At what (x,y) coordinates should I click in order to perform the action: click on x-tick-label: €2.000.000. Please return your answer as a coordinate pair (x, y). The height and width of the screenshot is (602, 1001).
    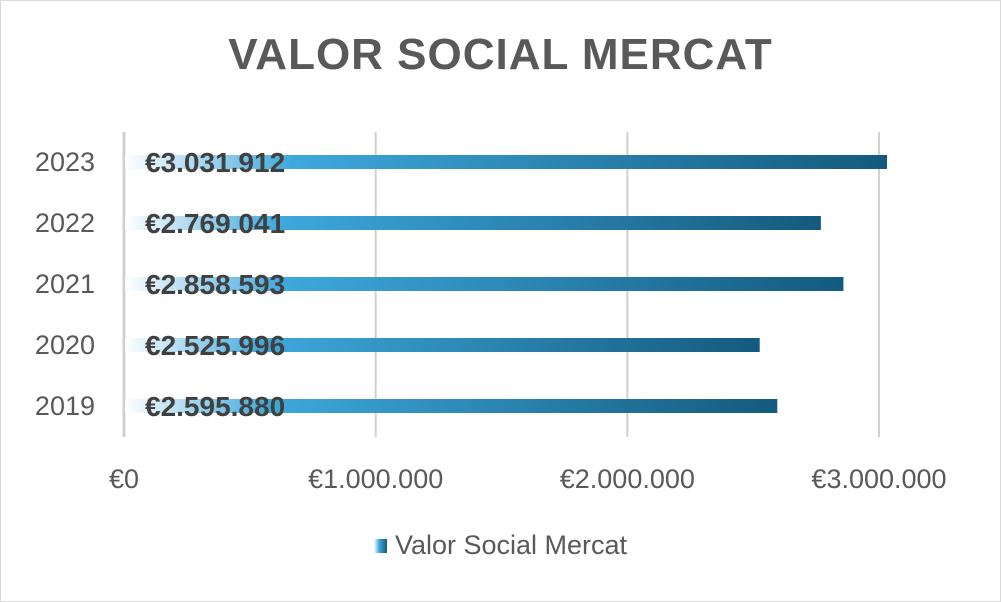
    Looking at the image, I should click on (627, 479).